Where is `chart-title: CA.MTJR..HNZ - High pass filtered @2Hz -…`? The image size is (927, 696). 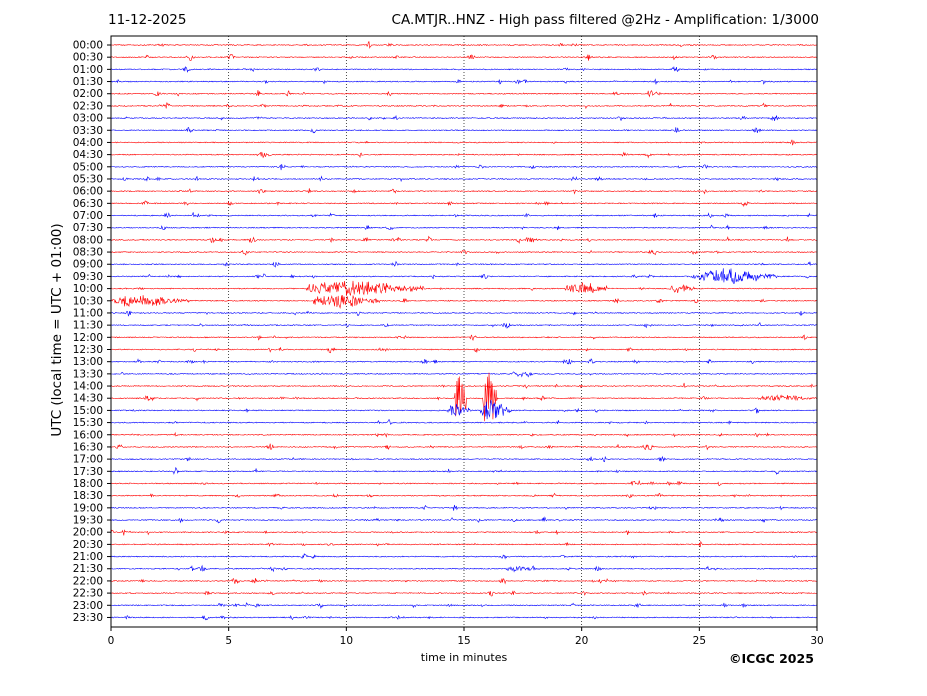 chart-title: CA.MTJR..HNZ - High pass filtered @2Hz -… is located at coordinates (605, 20).